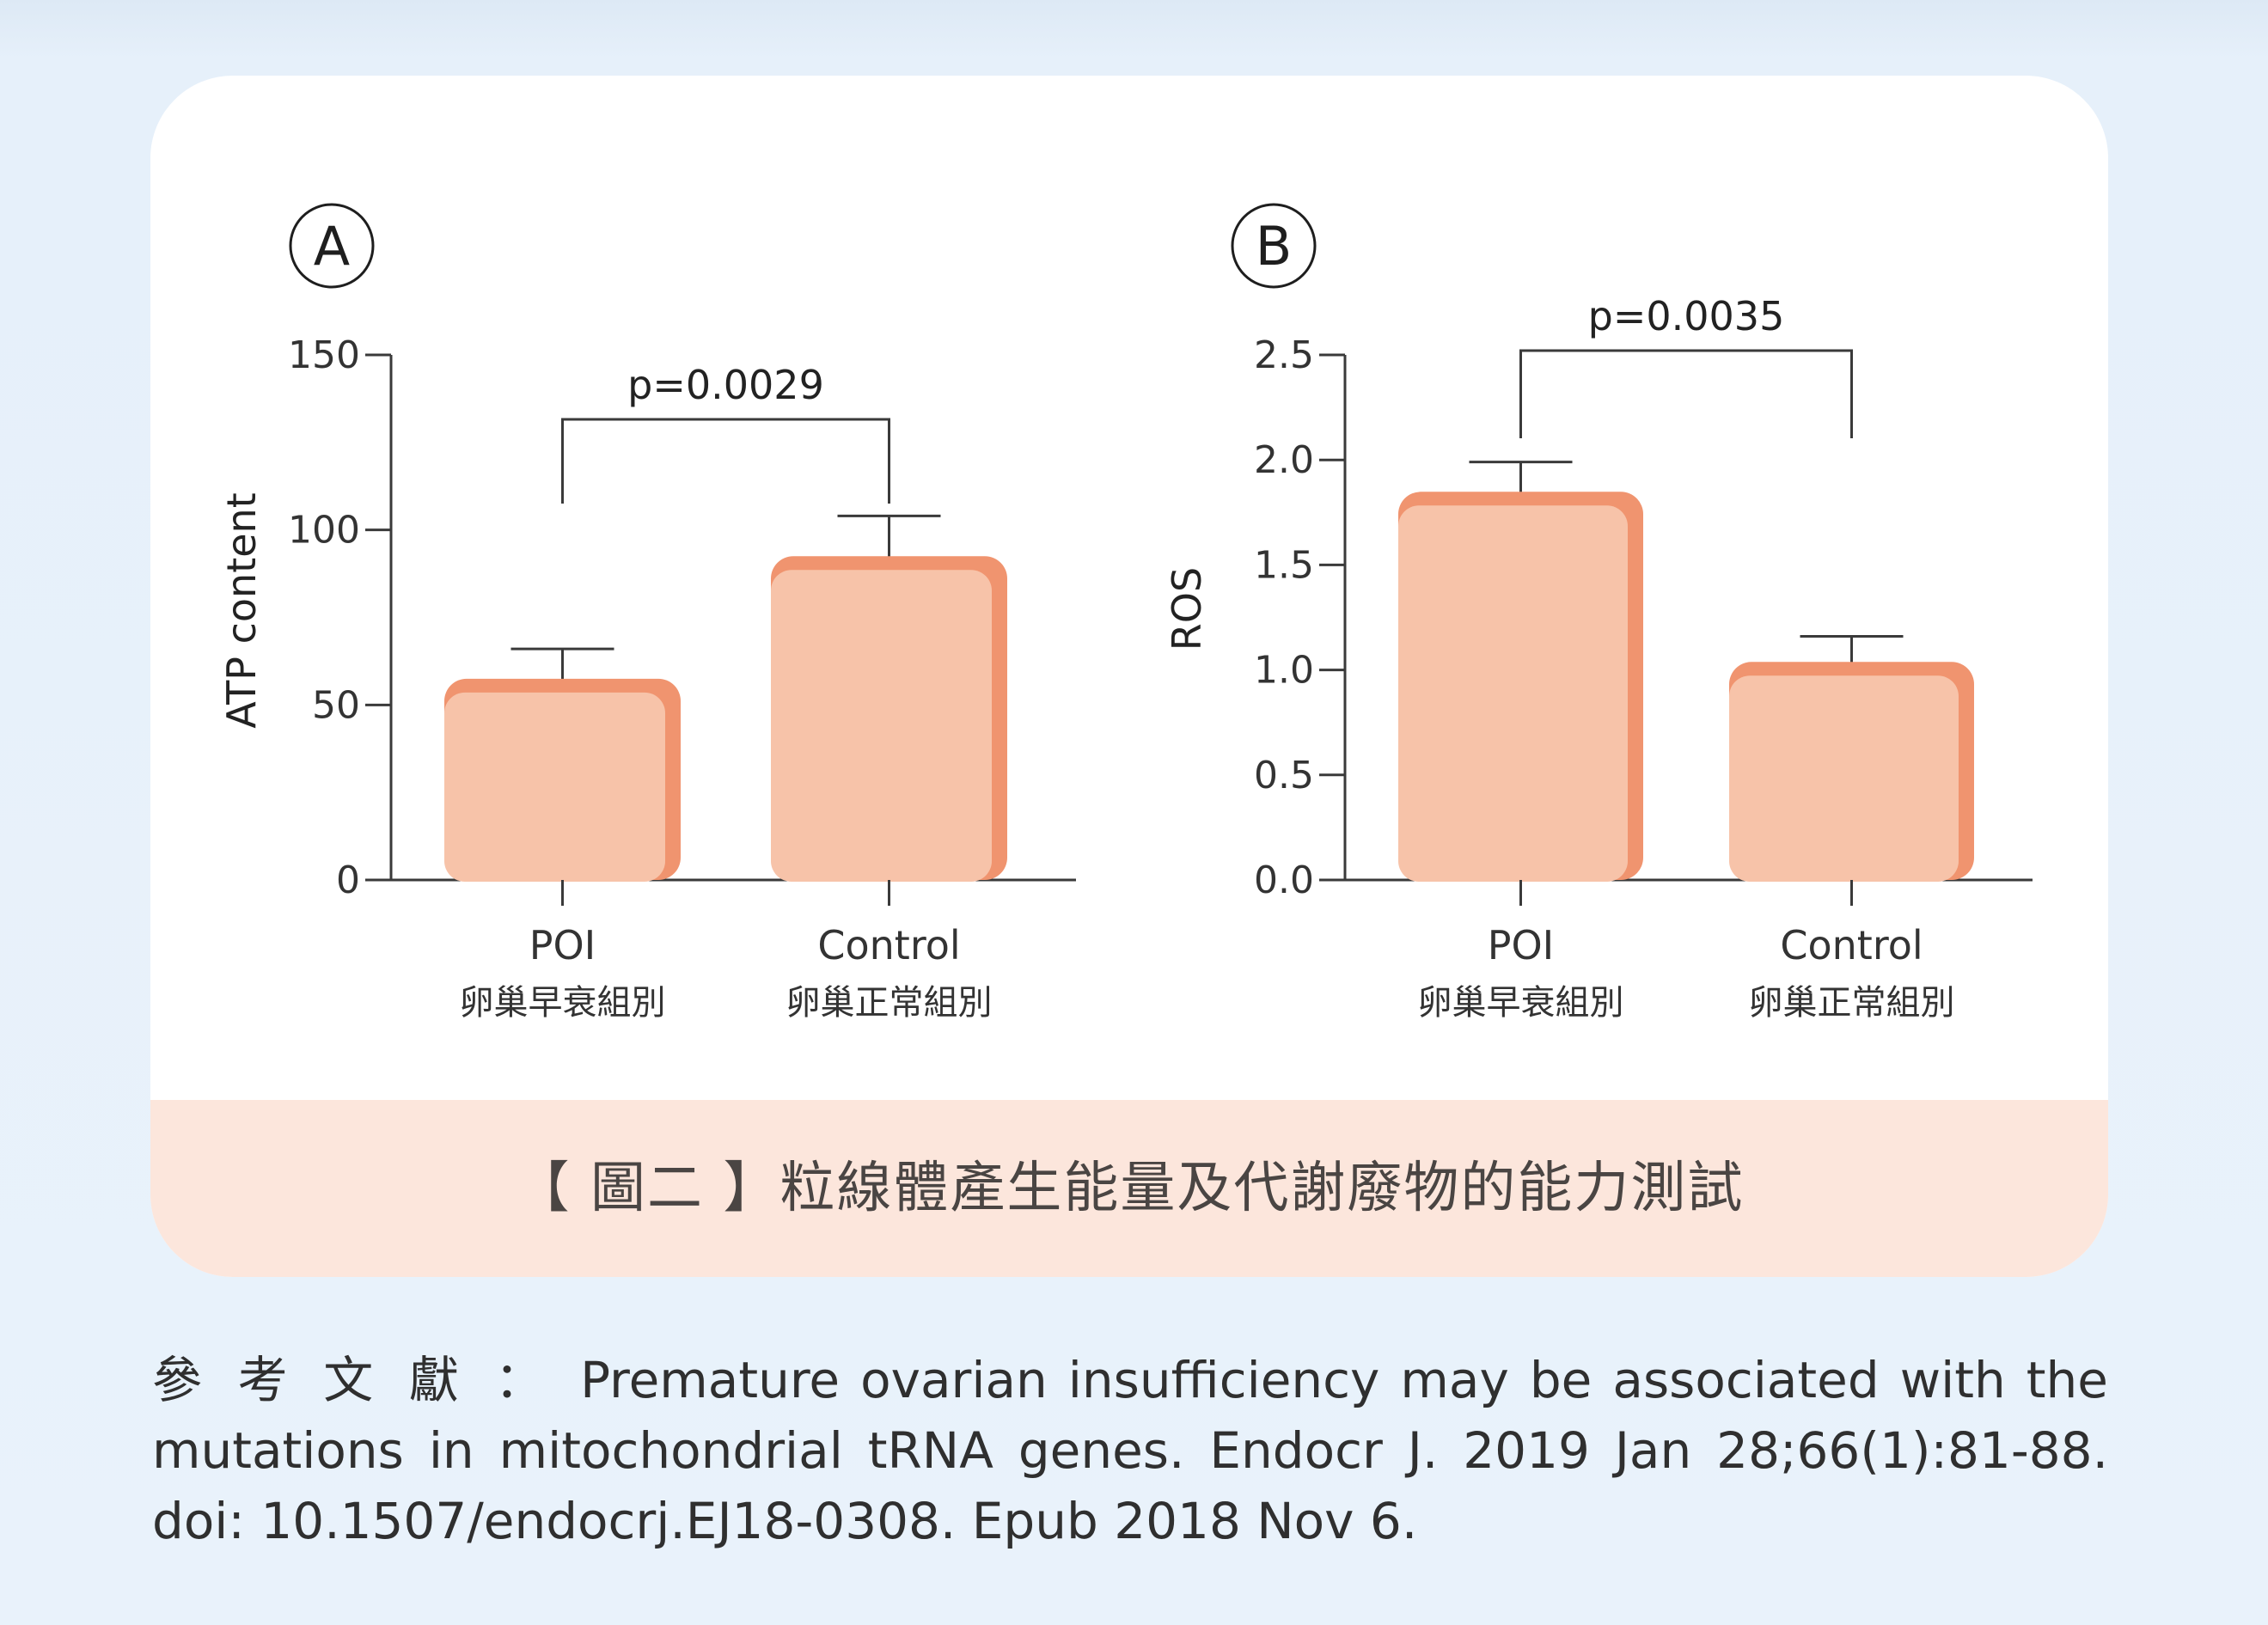  Describe the element at coordinates (1284, 775) in the screenshot. I see `panel-b-y-tick-label: 0.5` at that location.